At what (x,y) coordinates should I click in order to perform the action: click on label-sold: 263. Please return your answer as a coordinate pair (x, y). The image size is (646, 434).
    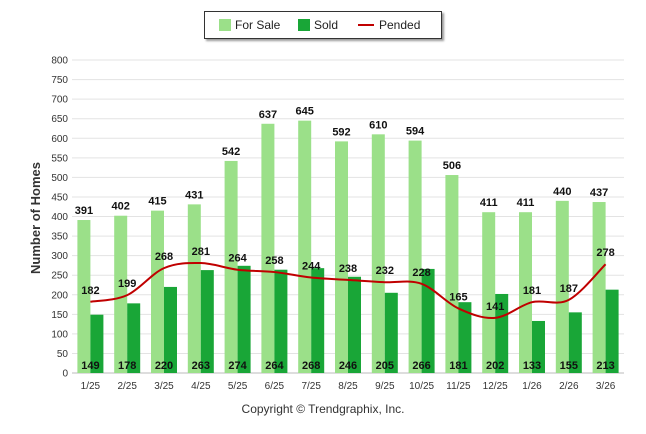
    Looking at the image, I should click on (201, 366).